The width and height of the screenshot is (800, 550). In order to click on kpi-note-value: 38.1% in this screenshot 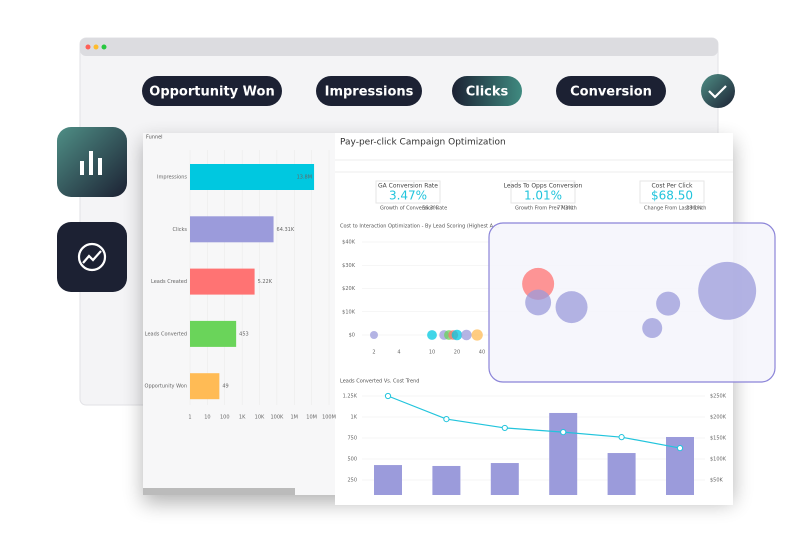, I will do `click(694, 209)`.